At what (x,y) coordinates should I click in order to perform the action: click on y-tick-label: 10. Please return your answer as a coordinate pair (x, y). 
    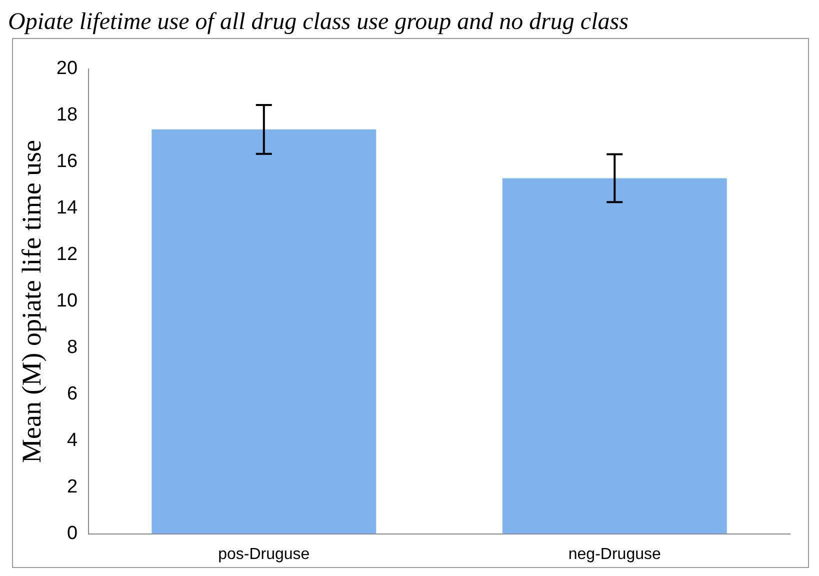
    Looking at the image, I should click on (67, 301).